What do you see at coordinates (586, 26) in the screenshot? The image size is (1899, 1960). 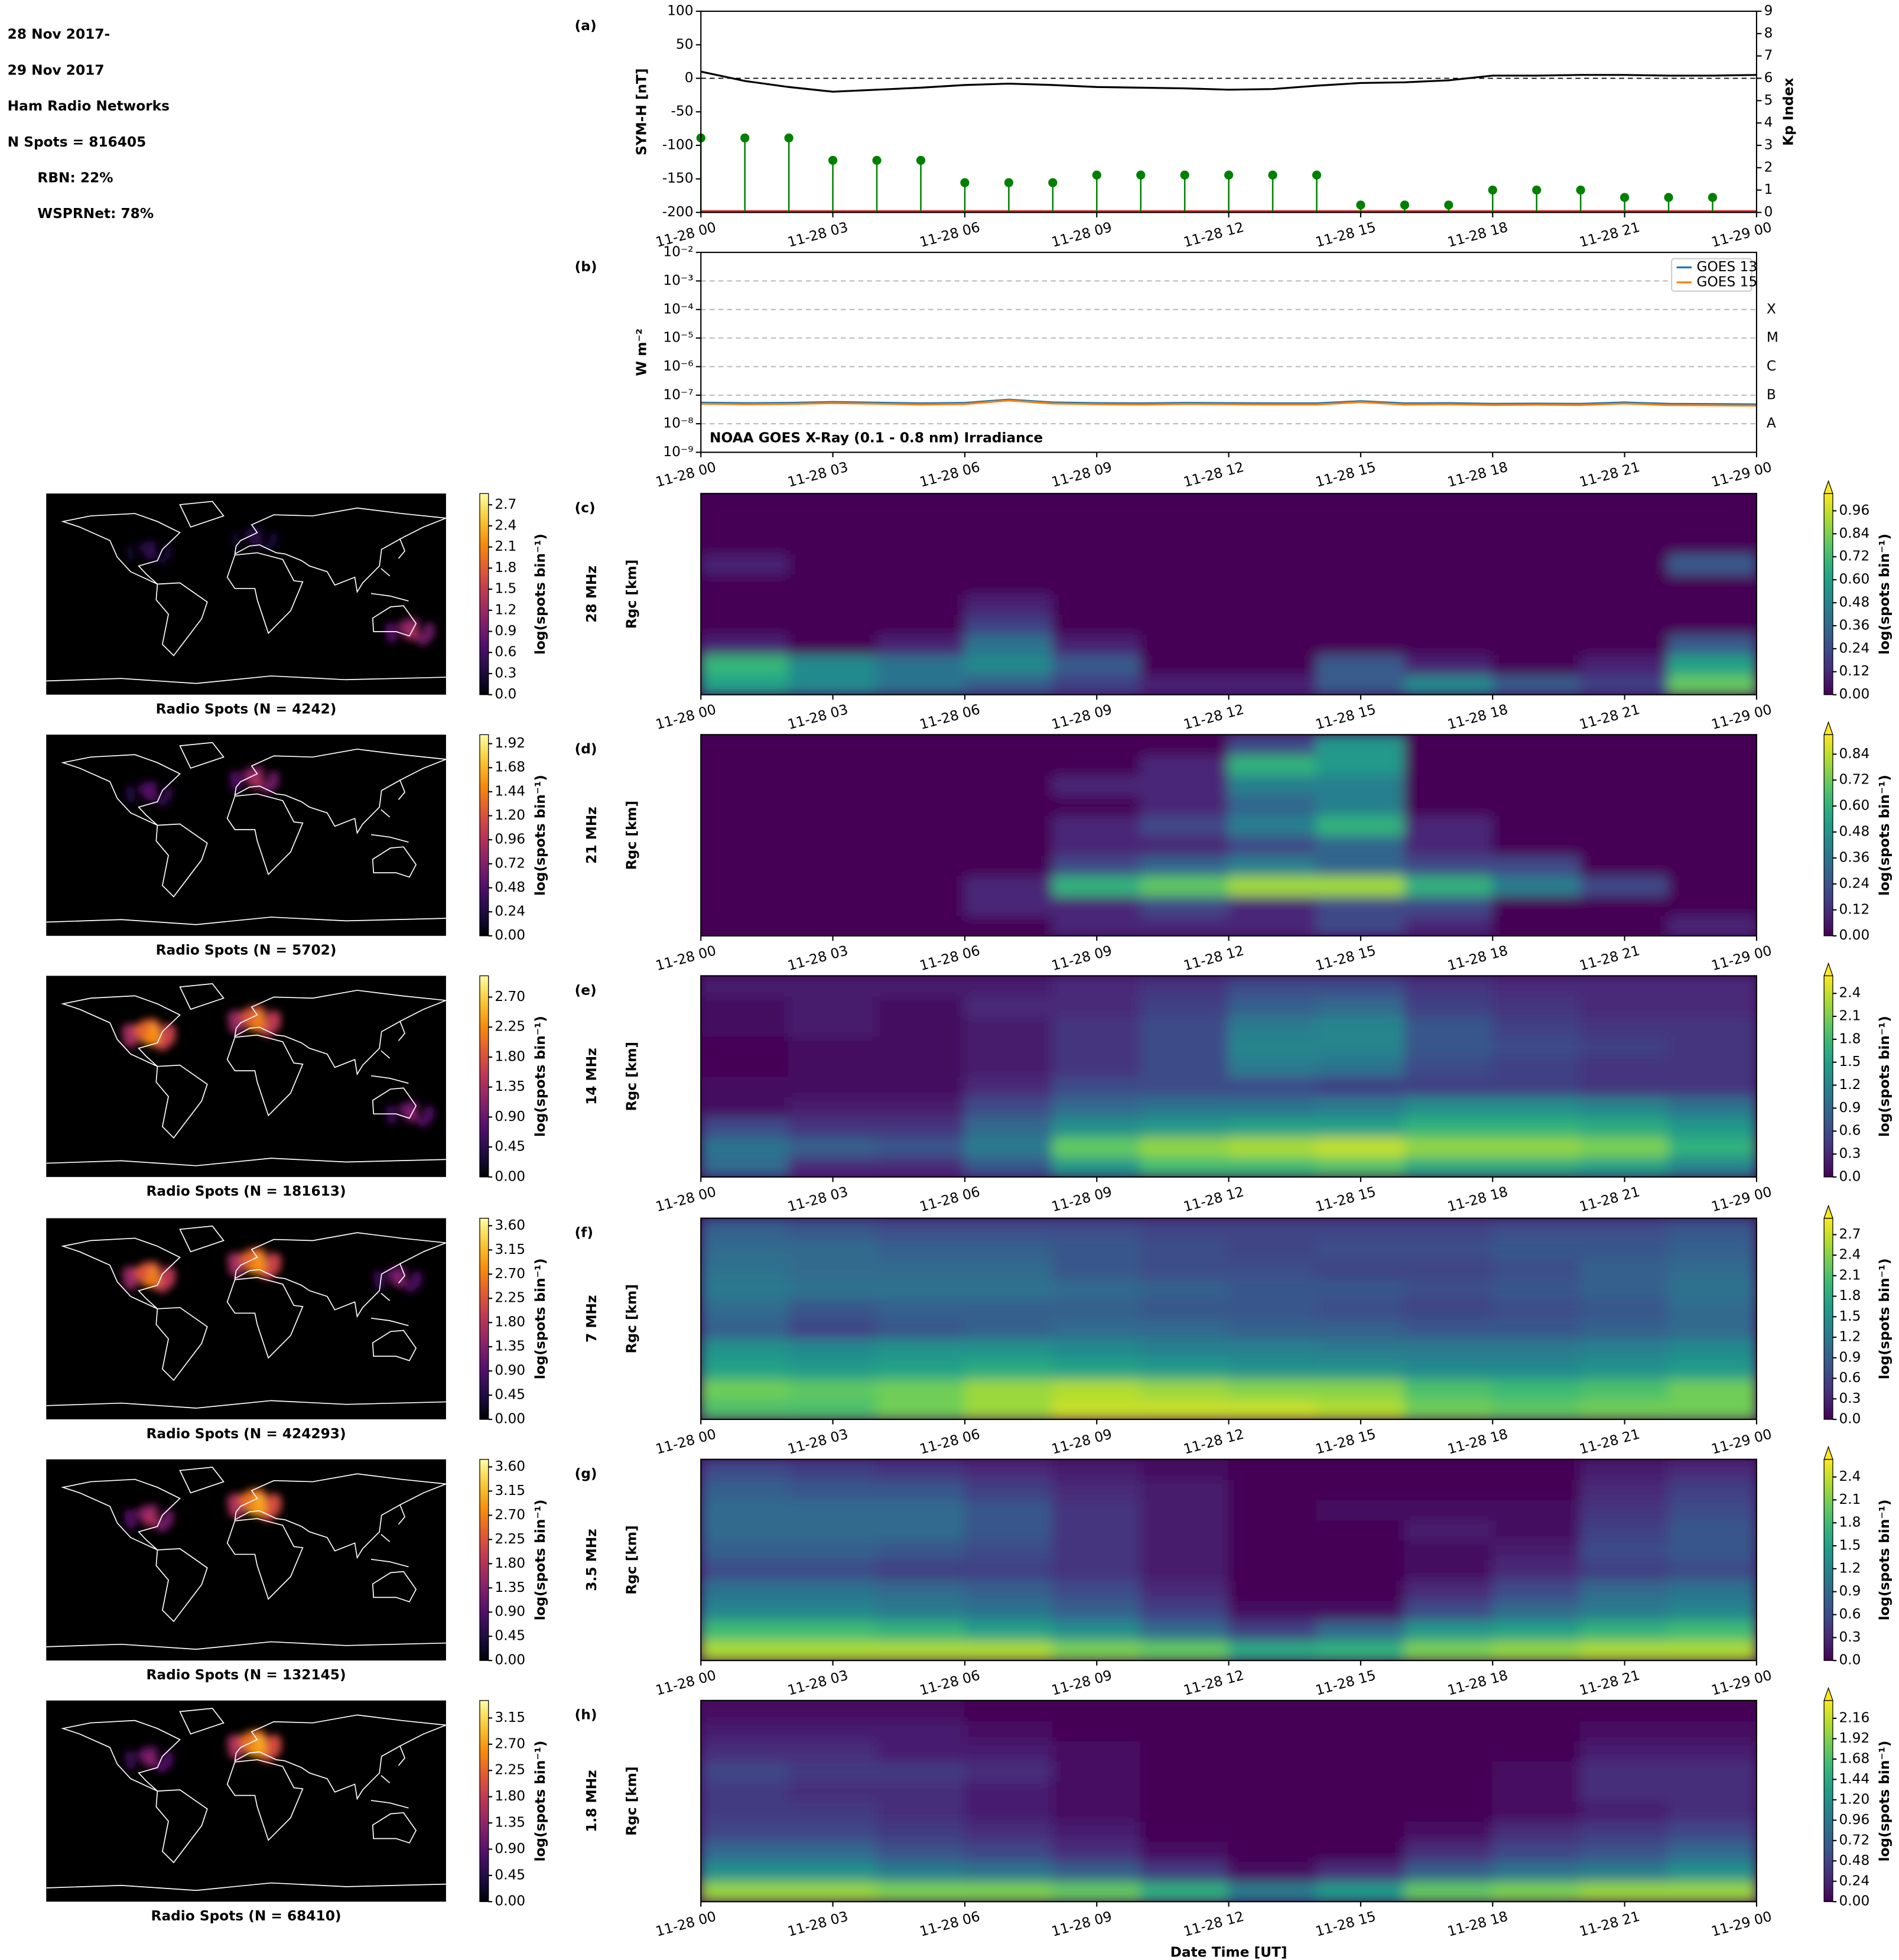 I see `panel-label: (a)` at bounding box center [586, 26].